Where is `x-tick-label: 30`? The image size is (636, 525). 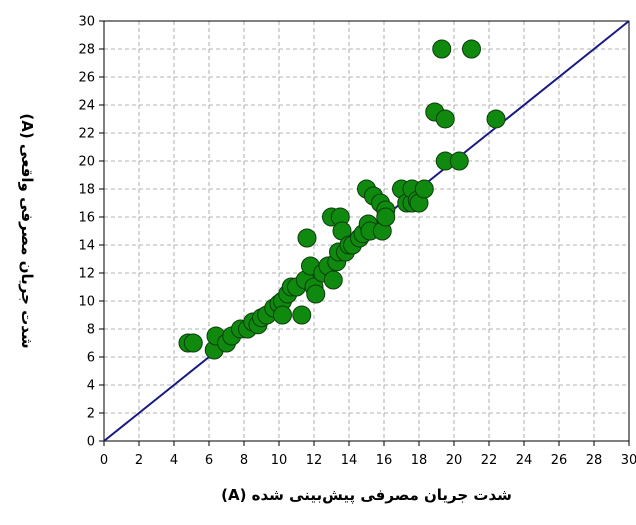
x-tick-label: 30 is located at coordinates (628, 460).